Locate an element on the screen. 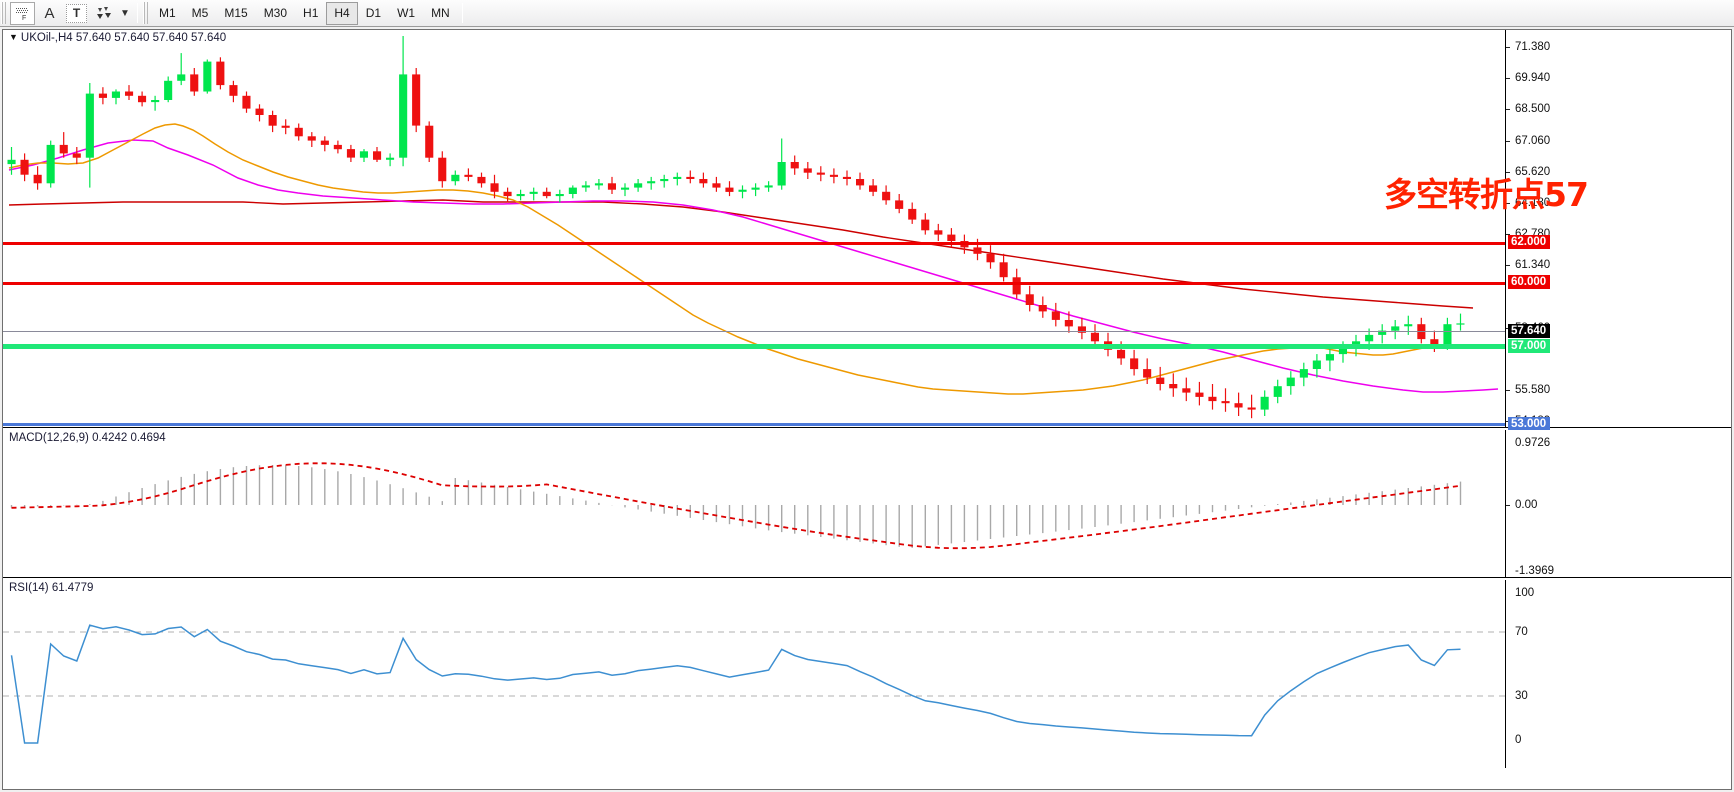 The height and width of the screenshot is (792, 1734). macd-tick: 0.9726 is located at coordinates (1528, 443).